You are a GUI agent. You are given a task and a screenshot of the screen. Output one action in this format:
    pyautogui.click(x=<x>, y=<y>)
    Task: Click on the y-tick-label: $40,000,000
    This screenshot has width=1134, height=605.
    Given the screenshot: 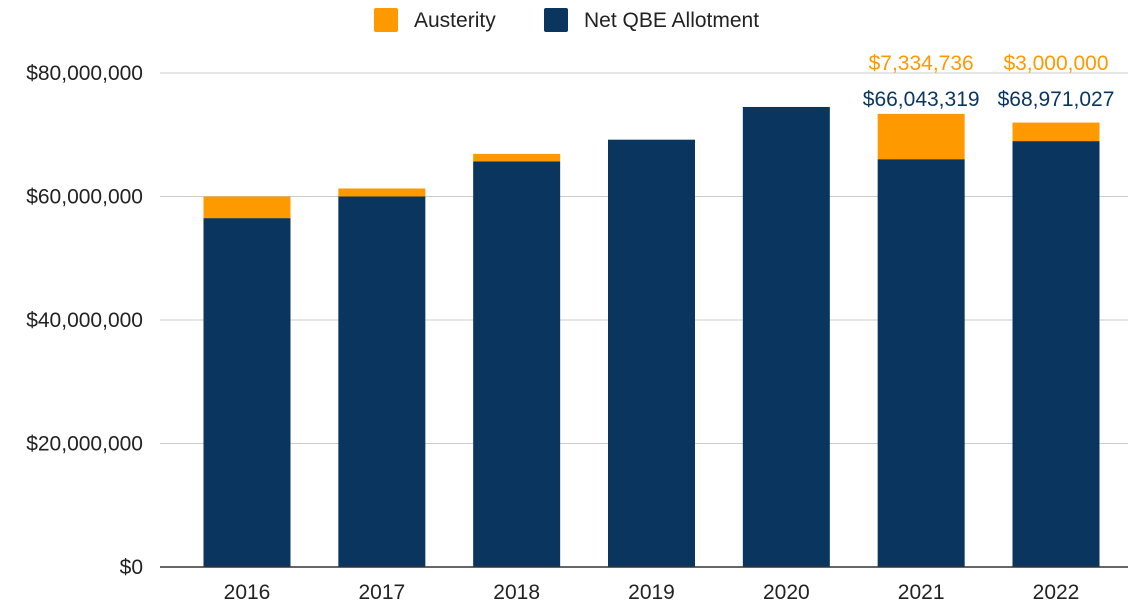 What is the action you would take?
    pyautogui.click(x=84, y=320)
    